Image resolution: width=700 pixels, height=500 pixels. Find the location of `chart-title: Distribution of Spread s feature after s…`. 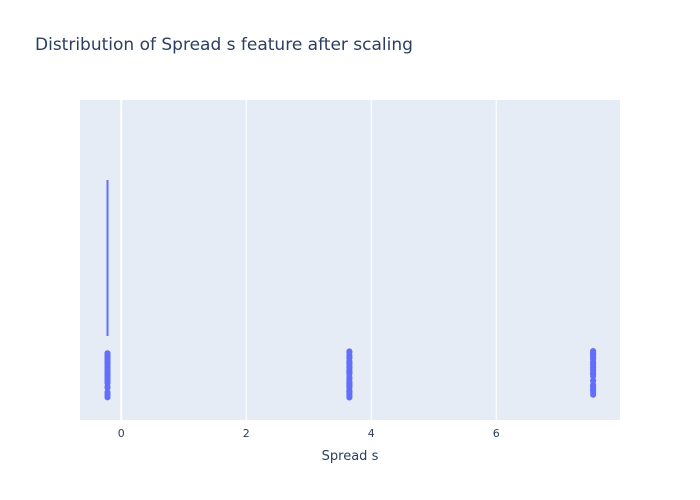

chart-title: Distribution of Spread s feature after s… is located at coordinates (224, 45).